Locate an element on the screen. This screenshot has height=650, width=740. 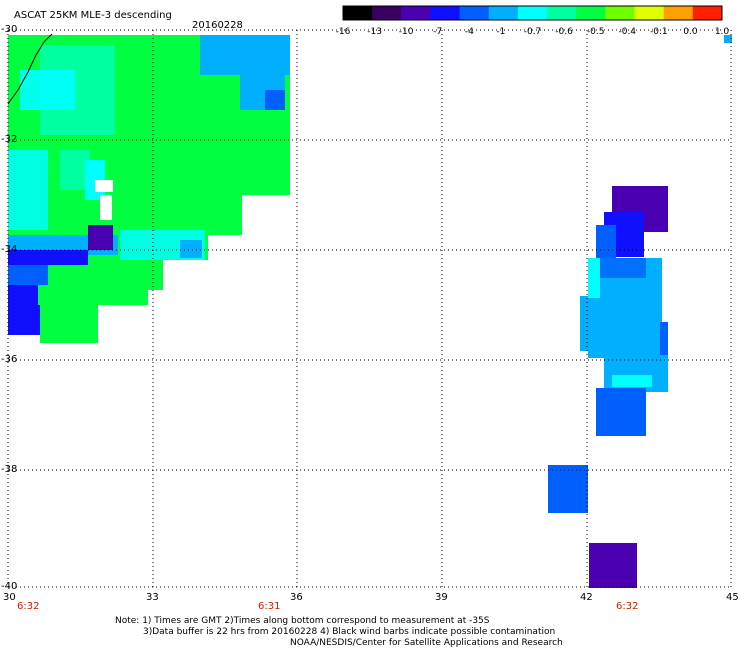
colorbar-tick-label: -13 is located at coordinates (374, 32).